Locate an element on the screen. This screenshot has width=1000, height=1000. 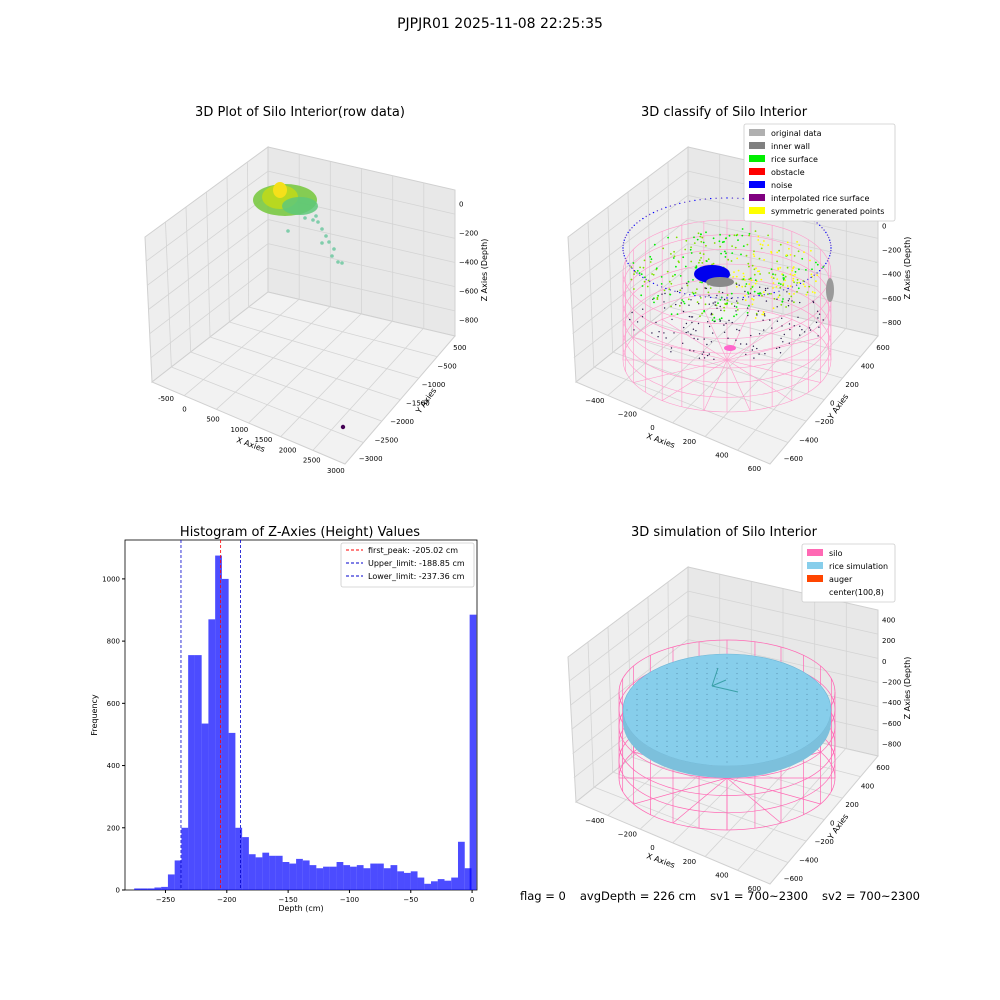
classify-inner-wall-cluster is located at coordinates (720, 282).